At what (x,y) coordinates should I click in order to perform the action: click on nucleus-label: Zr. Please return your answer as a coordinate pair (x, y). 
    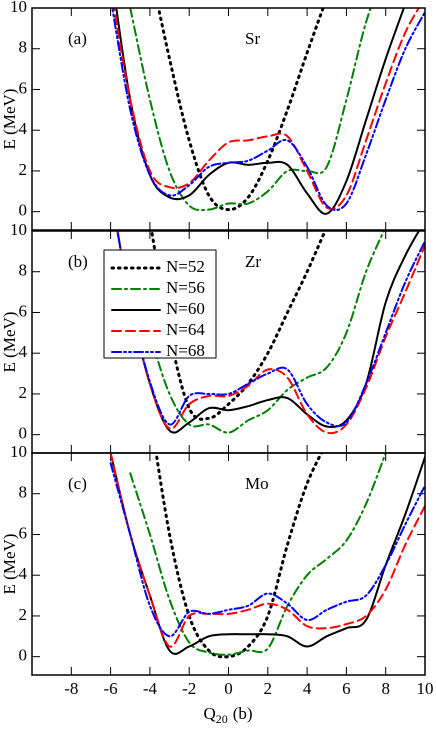
    Looking at the image, I should click on (253, 261).